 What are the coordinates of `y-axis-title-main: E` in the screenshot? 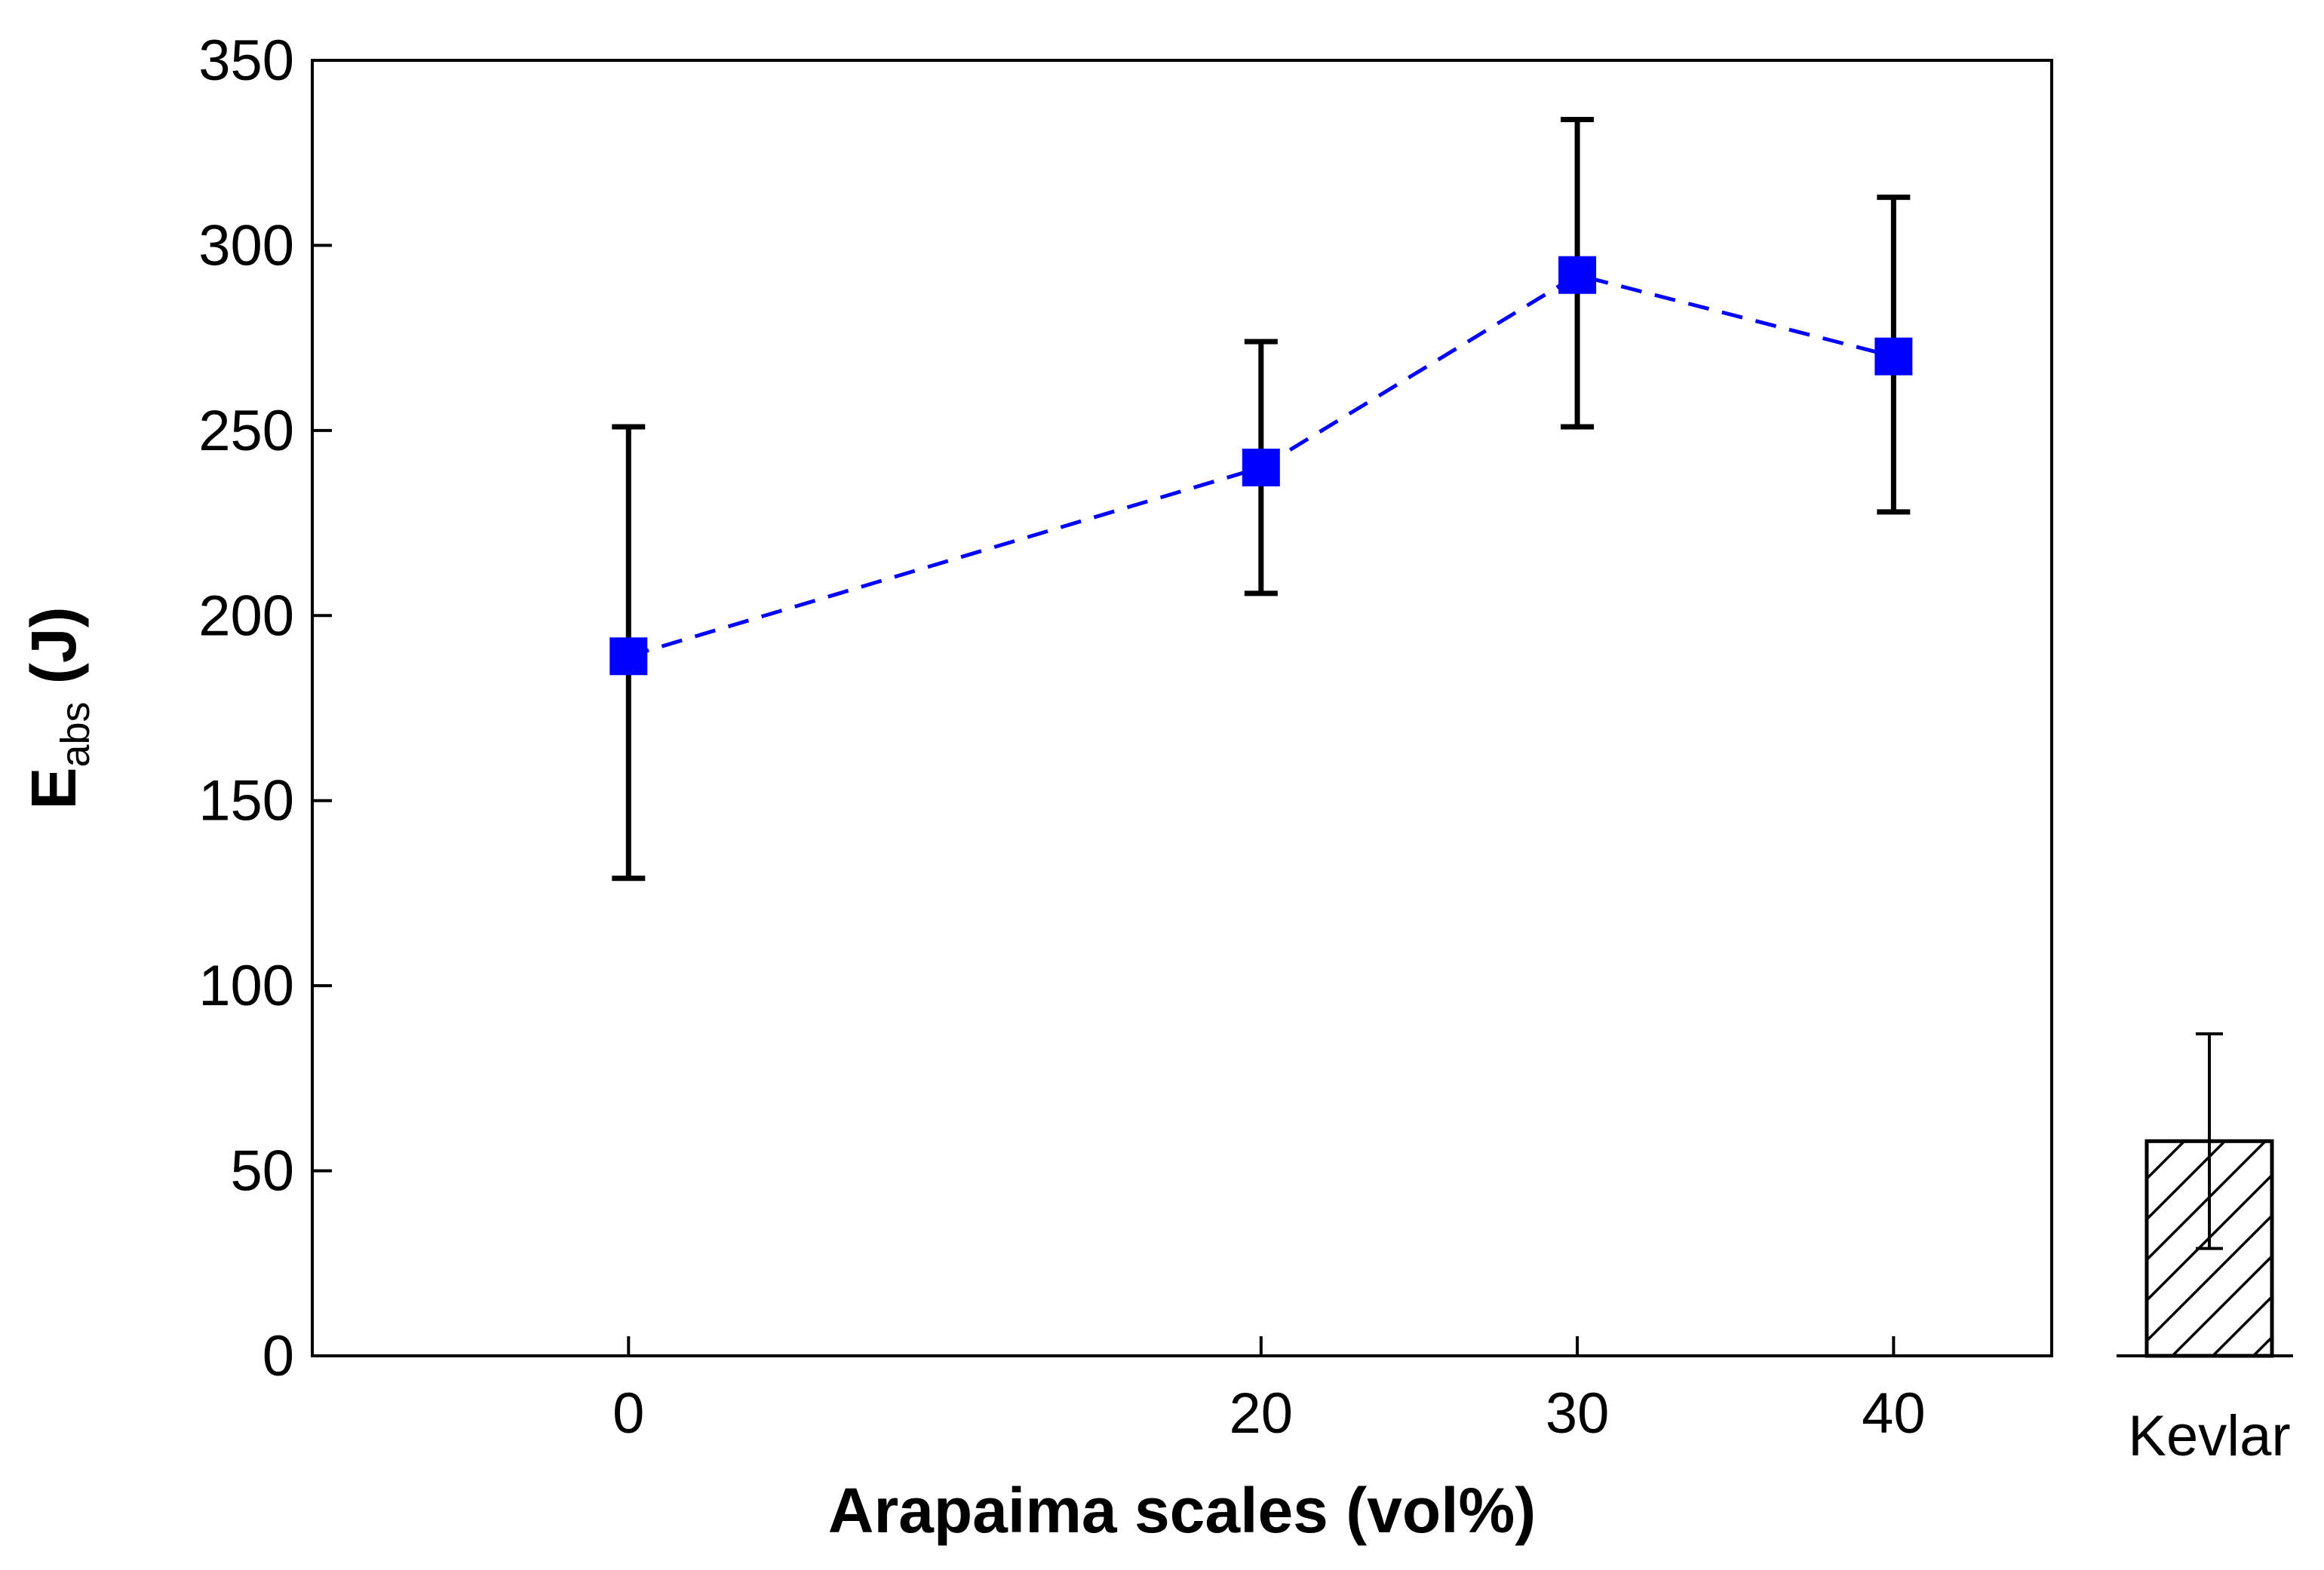 It's located at (53, 789).